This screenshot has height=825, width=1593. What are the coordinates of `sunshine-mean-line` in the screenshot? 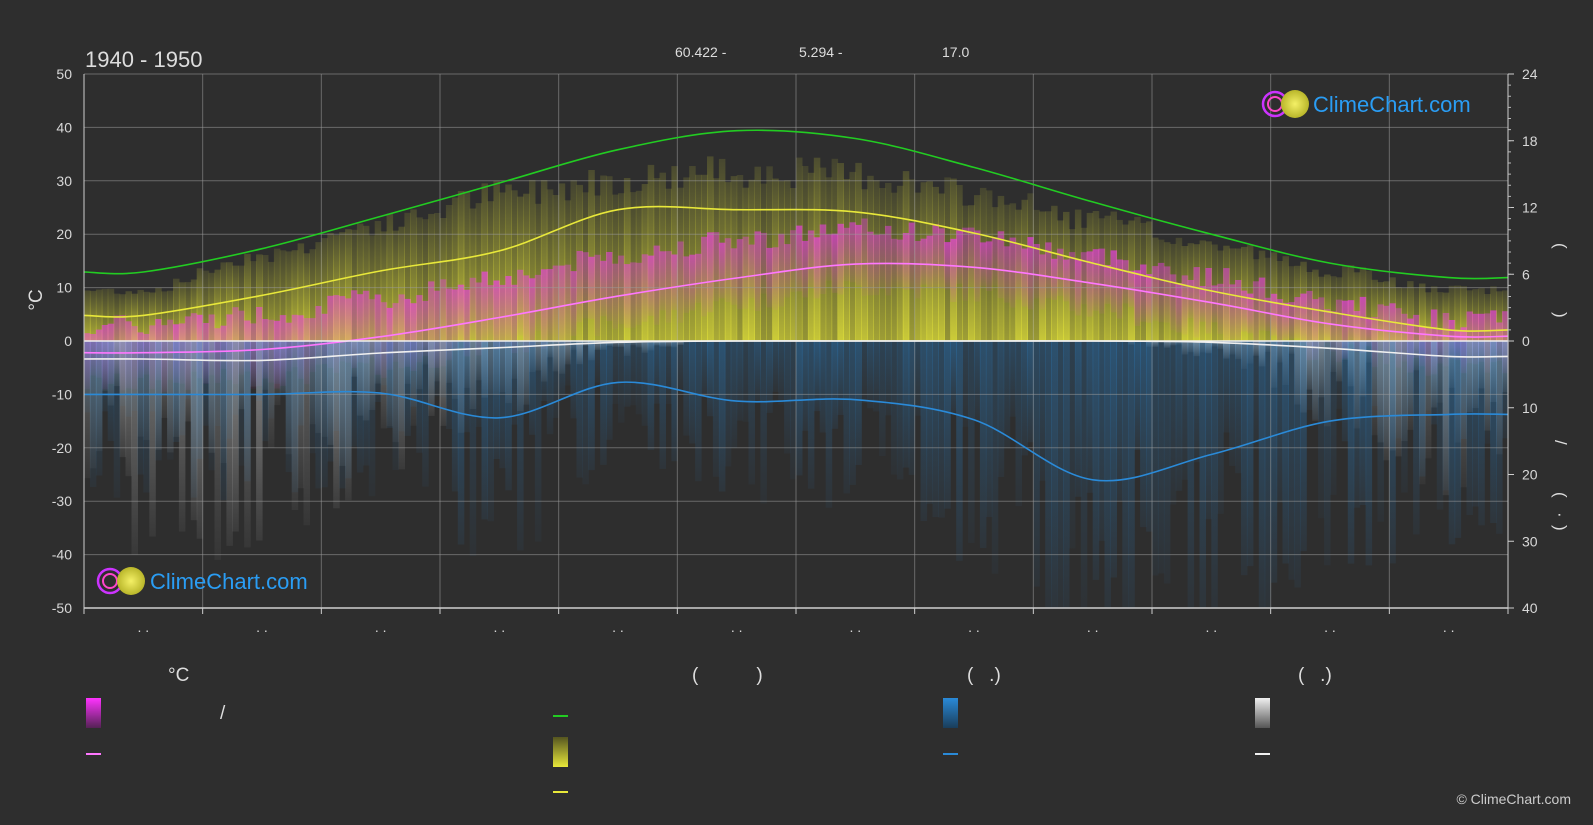 It's located at (796, 268).